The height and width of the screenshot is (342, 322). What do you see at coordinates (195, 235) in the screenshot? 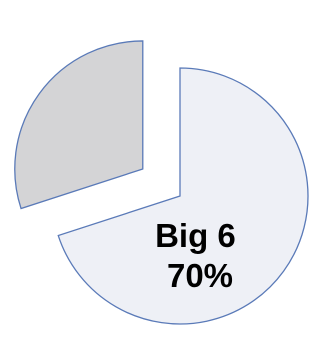
I see `pie-slice-big-6-label-line-1: Big 6` at bounding box center [195, 235].